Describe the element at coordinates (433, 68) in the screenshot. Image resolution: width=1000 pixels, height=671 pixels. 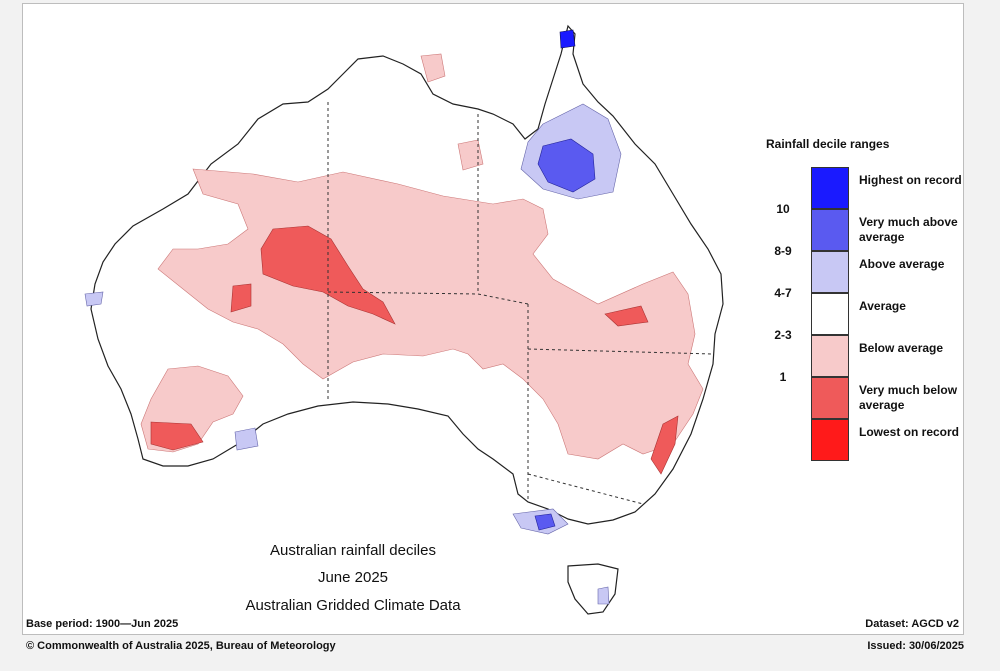
I see `below-average-cape-york` at that location.